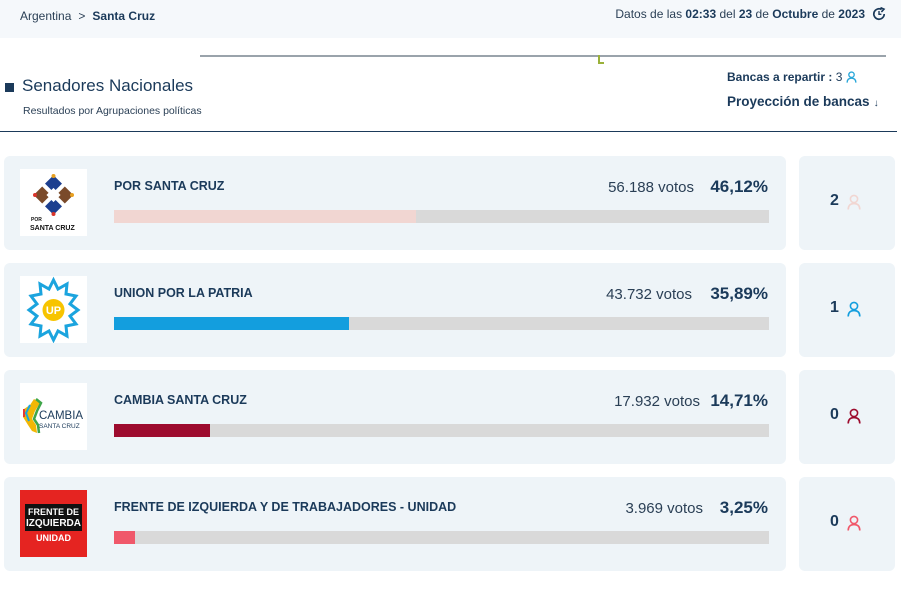  I want to click on bancas-value: 3, so click(839, 77).